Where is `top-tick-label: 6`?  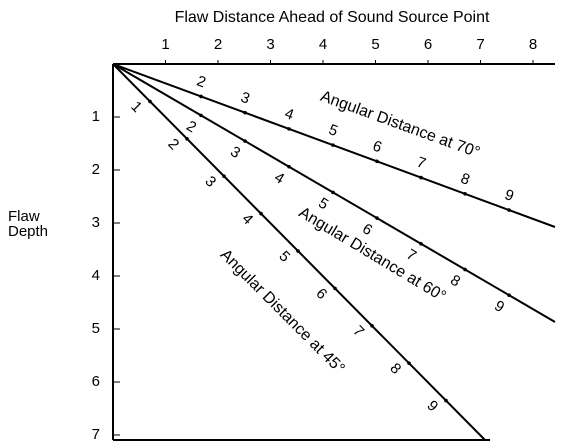 top-tick-label: 6 is located at coordinates (428, 44).